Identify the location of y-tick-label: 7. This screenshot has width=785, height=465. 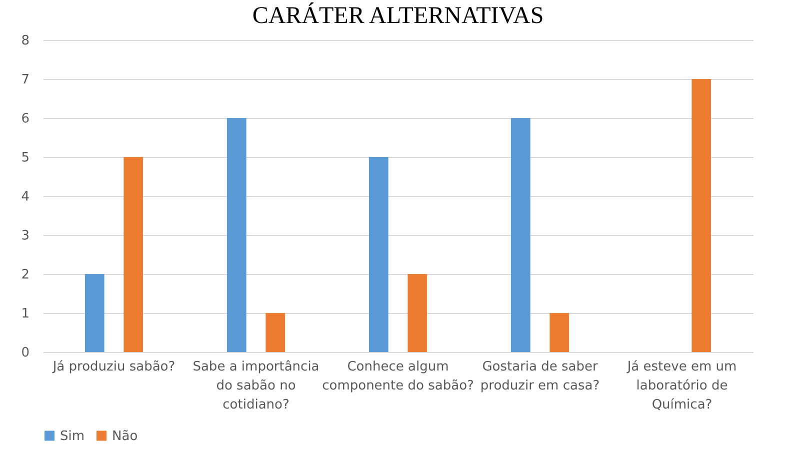
(25, 80).